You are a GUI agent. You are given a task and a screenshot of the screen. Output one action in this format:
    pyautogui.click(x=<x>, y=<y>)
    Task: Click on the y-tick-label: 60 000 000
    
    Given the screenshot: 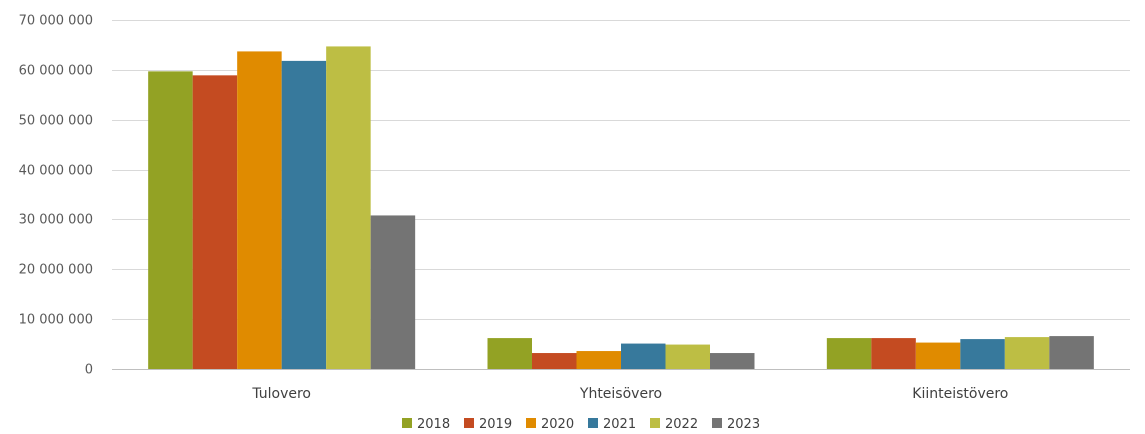 What is the action you would take?
    pyautogui.click(x=56, y=71)
    